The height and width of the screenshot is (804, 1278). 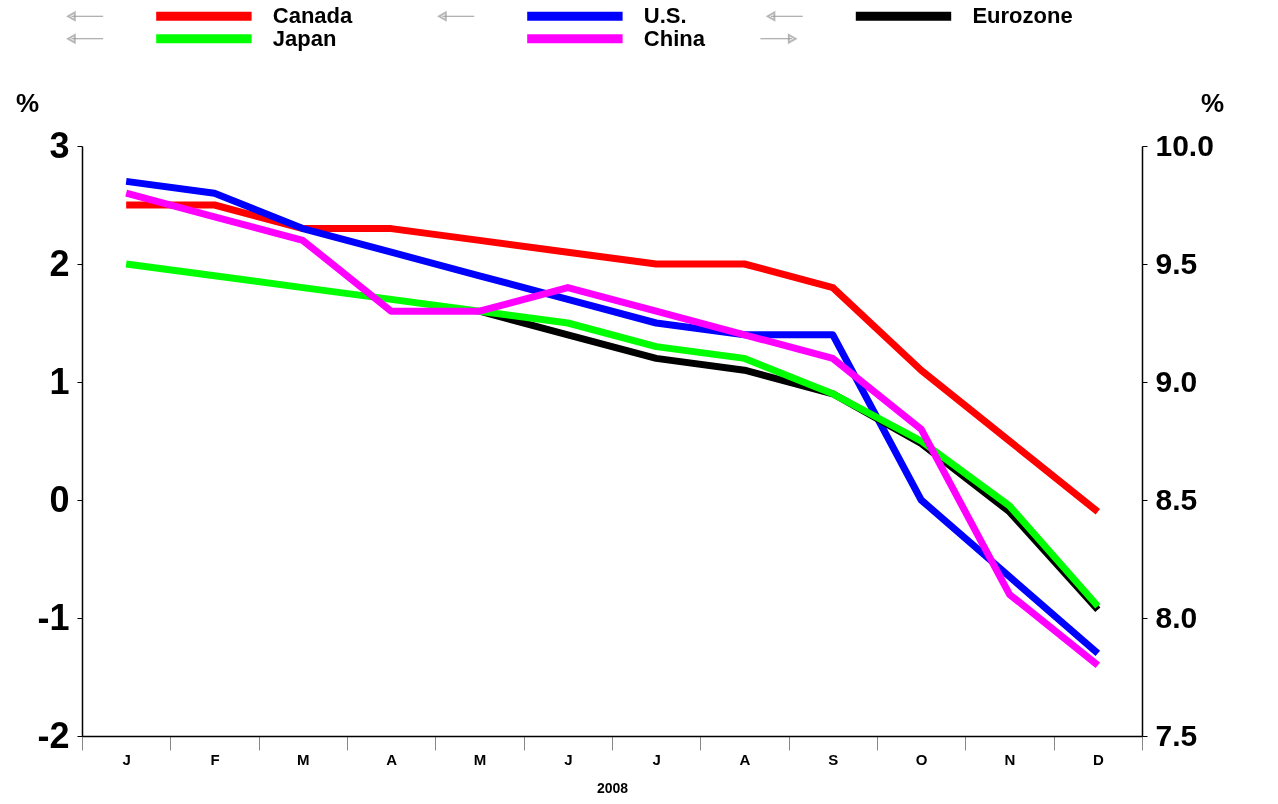 I want to click on y-tick-label: 2, so click(x=59, y=263).